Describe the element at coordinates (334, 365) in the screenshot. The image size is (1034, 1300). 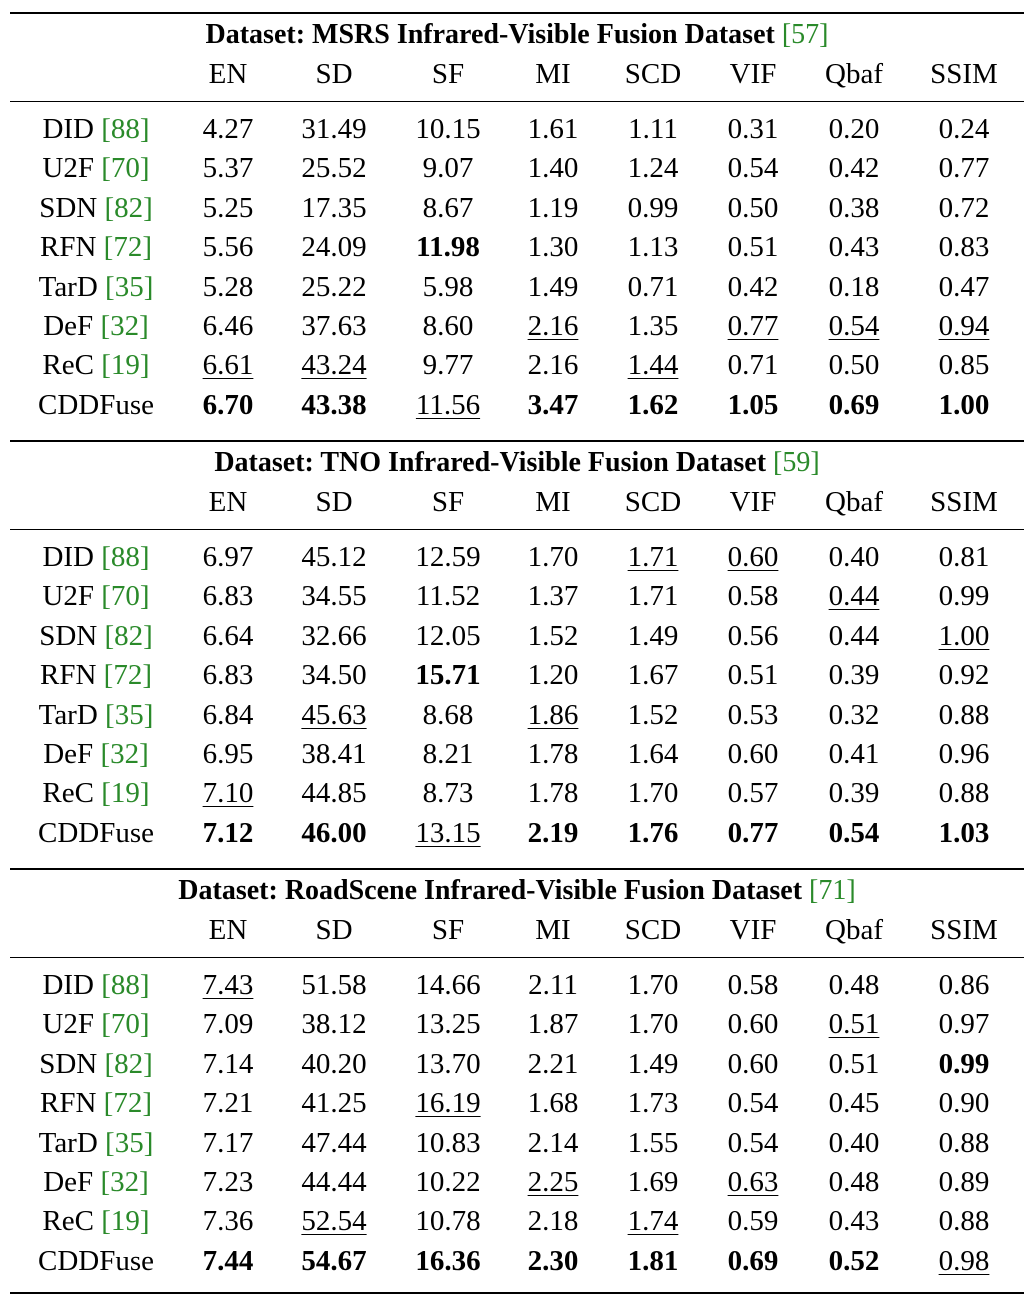
I see `metric-value-sd: 43.24` at that location.